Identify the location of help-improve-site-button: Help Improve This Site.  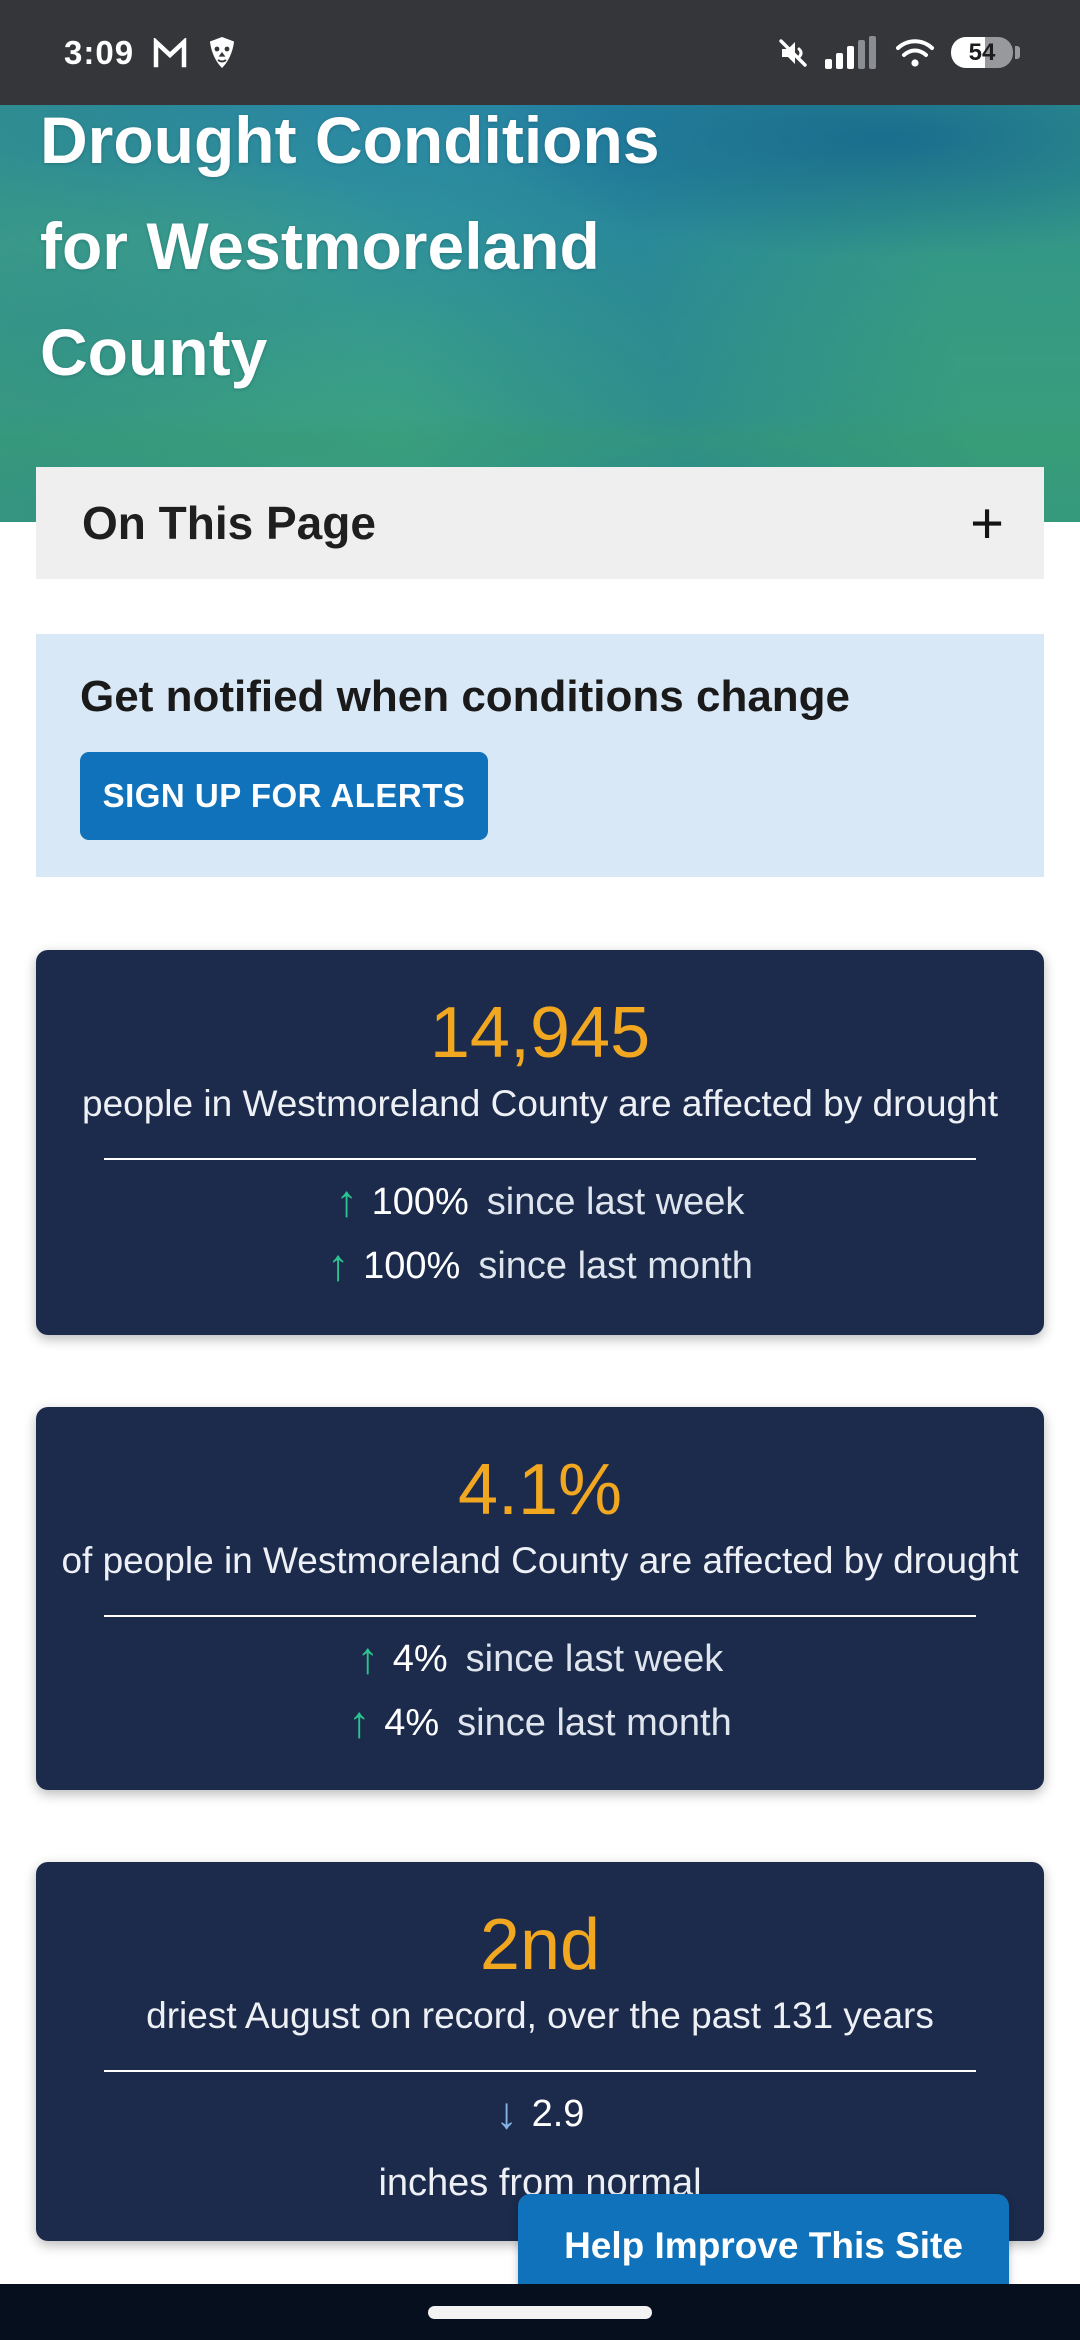
(763, 2246).